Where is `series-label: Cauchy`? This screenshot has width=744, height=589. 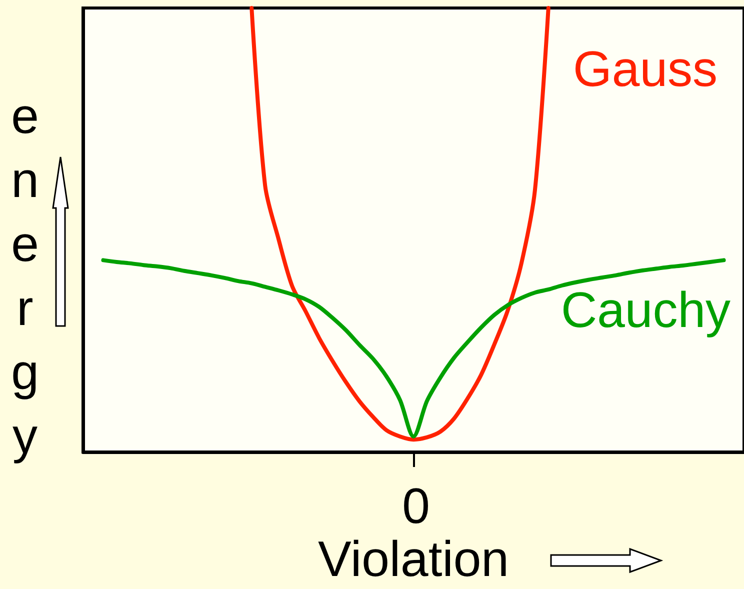
series-label: Cauchy is located at coordinates (646, 310).